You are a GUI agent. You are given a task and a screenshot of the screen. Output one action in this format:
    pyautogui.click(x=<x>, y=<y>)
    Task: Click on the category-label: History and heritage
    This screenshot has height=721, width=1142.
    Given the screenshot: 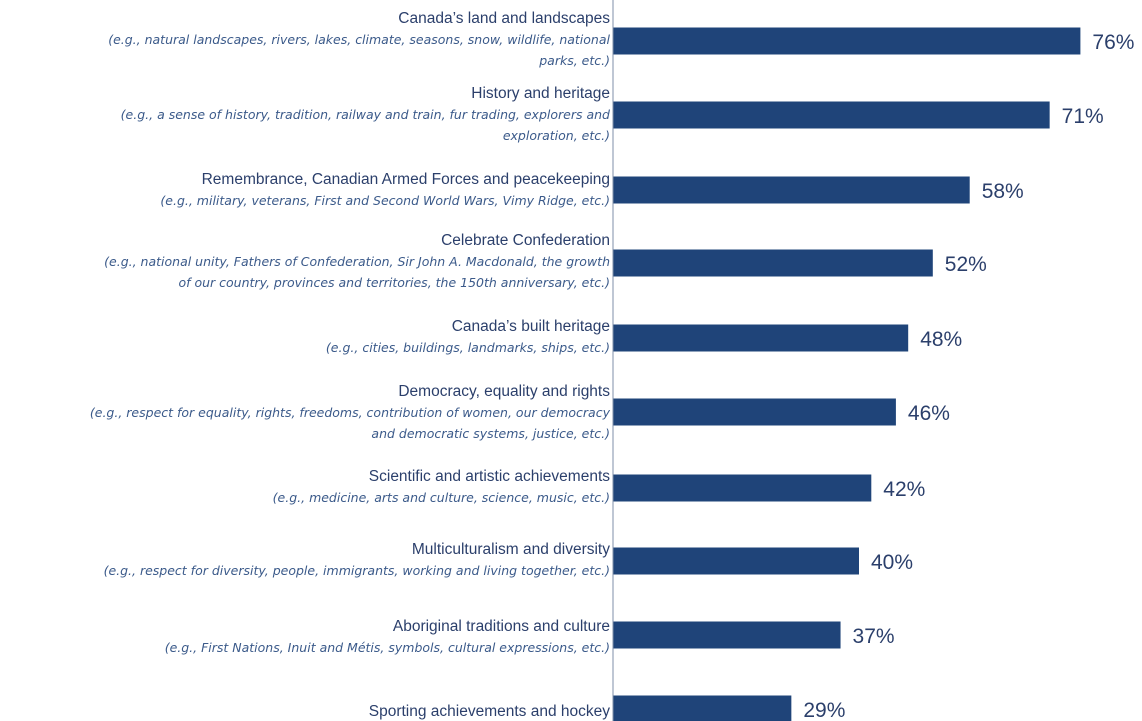 What is the action you would take?
    pyautogui.click(x=540, y=93)
    